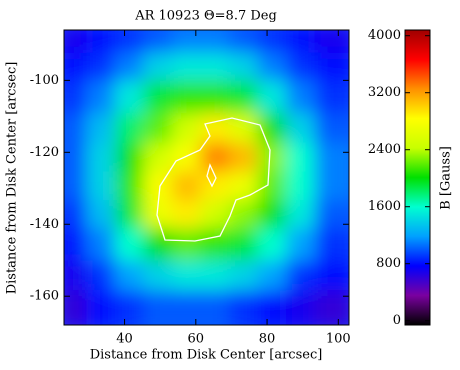 Image resolution: width=460 pixels, height=370 pixels. Describe the element at coordinates (44, 224) in the screenshot. I see `y-tick-label: -140` at that location.